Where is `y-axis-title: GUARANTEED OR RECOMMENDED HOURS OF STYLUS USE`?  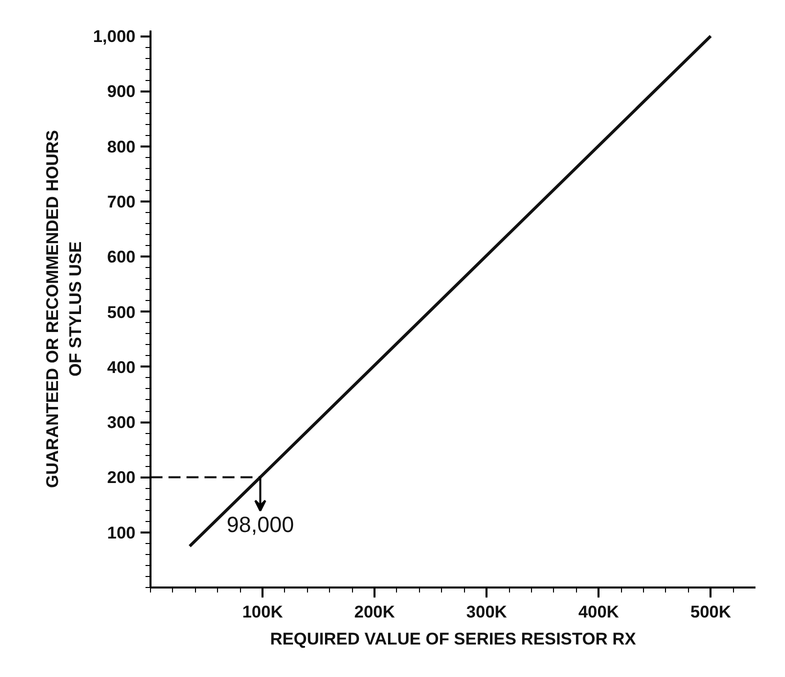
y-axis-title: GUARANTEED OR RECOMMENDED HOURS OF STYLUS USE is located at coordinates (64, 309).